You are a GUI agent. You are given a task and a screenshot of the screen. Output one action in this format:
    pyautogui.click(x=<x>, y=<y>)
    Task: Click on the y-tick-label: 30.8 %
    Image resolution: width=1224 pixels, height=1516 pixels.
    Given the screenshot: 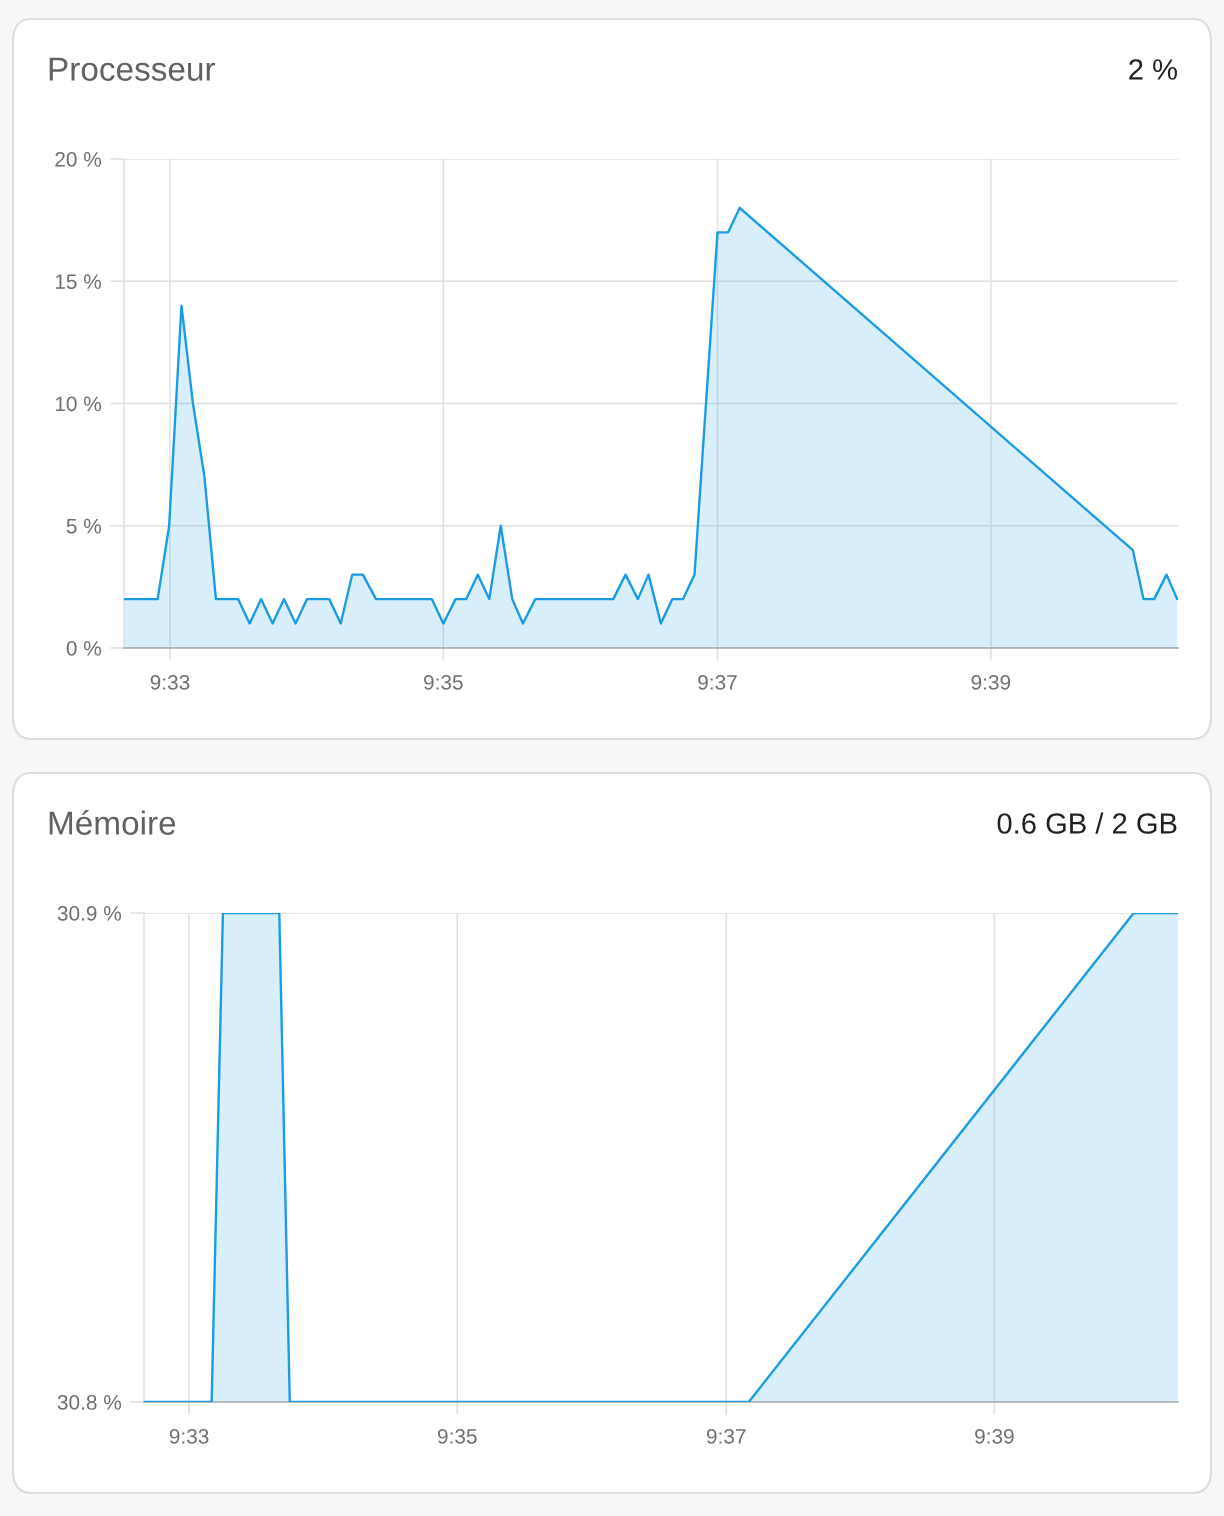 What is the action you would take?
    pyautogui.click(x=89, y=1402)
    